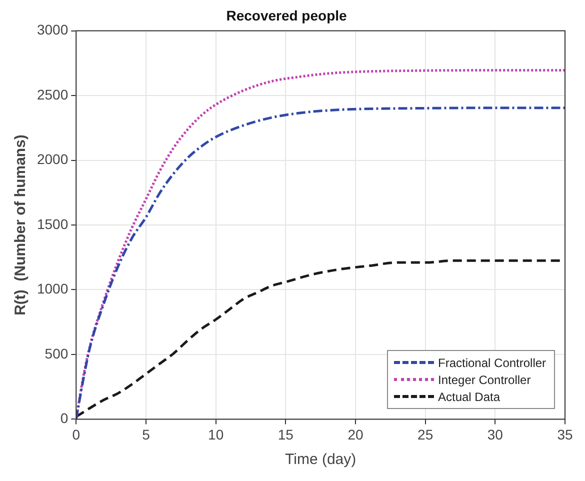 Image resolution: width=585 pixels, height=481 pixels. What do you see at coordinates (492, 363) in the screenshot?
I see `legend-label: Fractional Controller` at bounding box center [492, 363].